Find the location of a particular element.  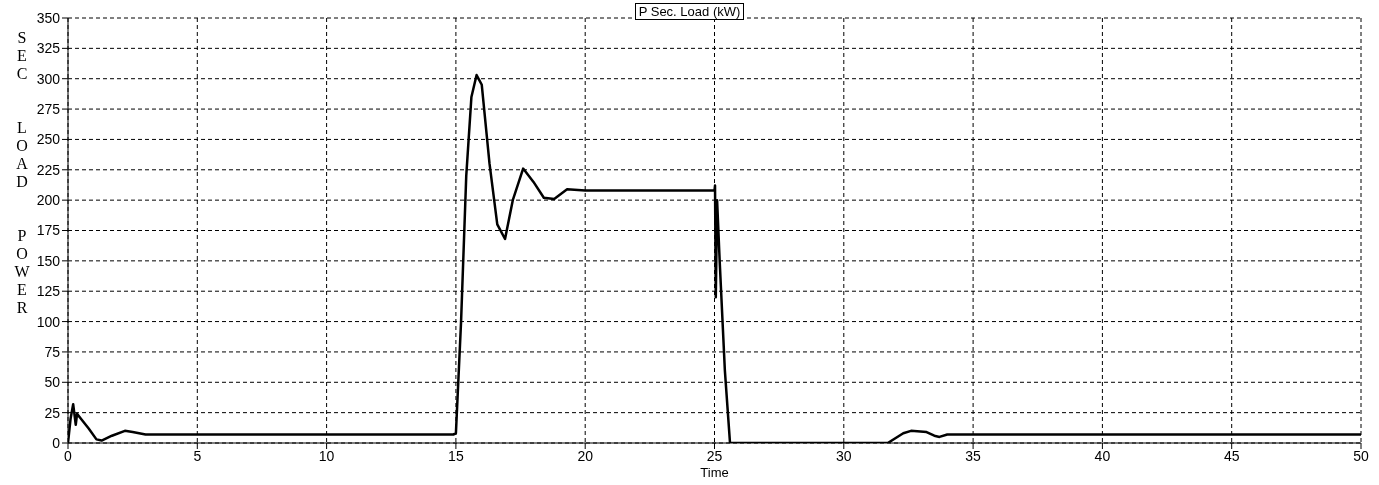

chart-title: P Sec. Load (kW) is located at coordinates (689, 11).